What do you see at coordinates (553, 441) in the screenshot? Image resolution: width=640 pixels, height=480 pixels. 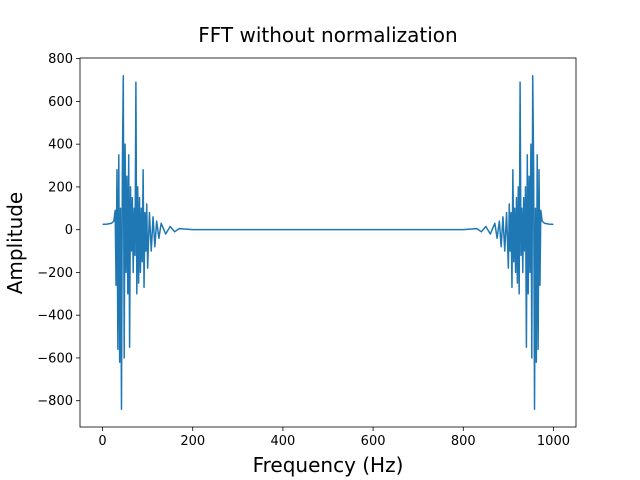 I see `x-tick-label: 1000` at bounding box center [553, 441].